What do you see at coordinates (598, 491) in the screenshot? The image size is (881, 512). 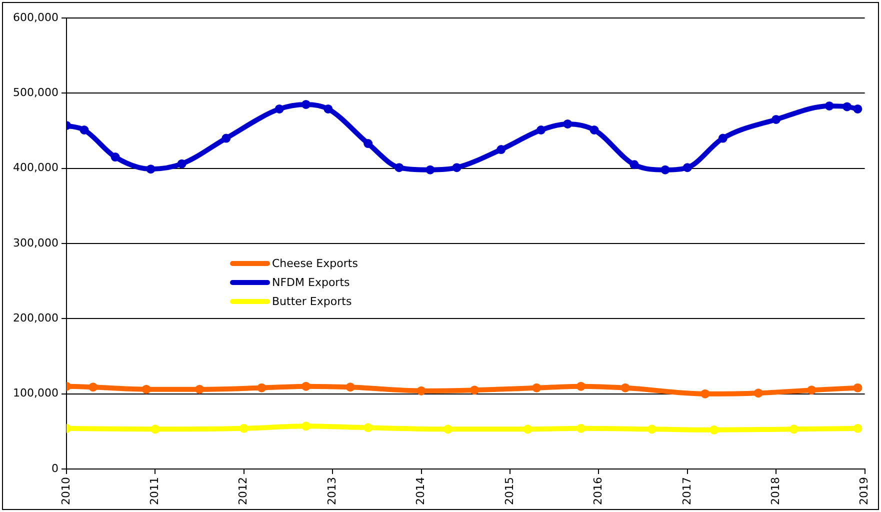 I see `x-tick-label: 2016` at bounding box center [598, 491].